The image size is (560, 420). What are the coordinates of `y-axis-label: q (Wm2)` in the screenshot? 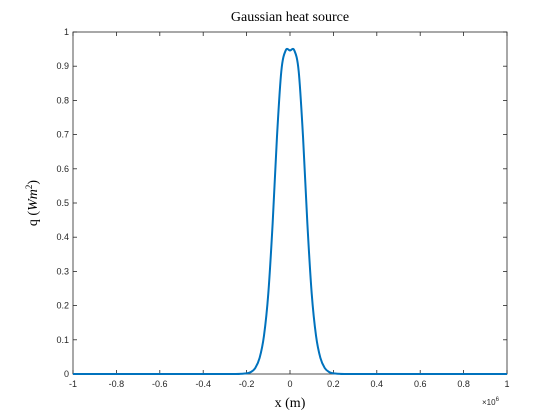 It's located at (32, 203).